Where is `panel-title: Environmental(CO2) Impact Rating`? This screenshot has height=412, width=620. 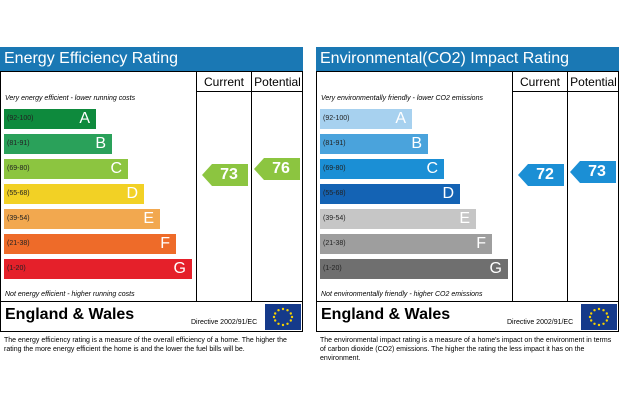 panel-title: Environmental(CO2) Impact Rating is located at coordinates (467, 59).